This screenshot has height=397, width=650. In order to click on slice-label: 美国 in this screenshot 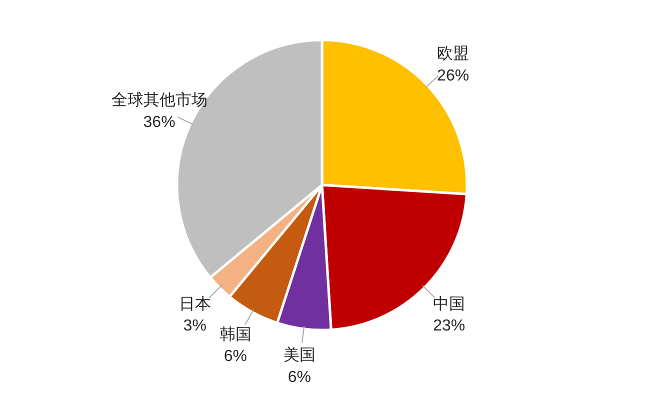, I will do `click(299, 355)`.